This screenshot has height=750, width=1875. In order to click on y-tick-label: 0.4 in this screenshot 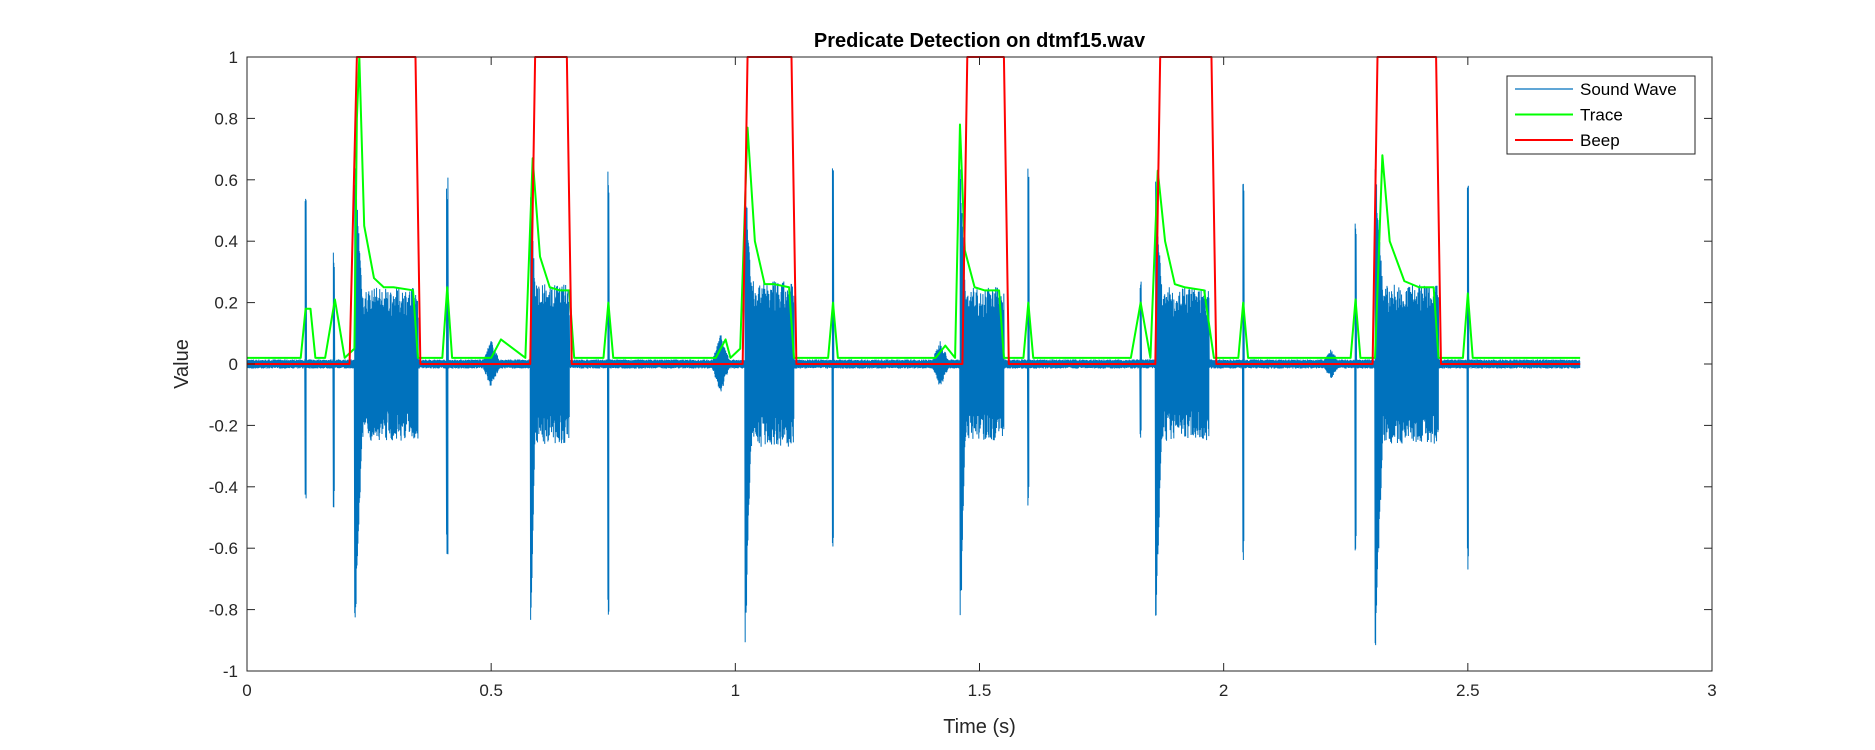, I will do `click(226, 241)`.